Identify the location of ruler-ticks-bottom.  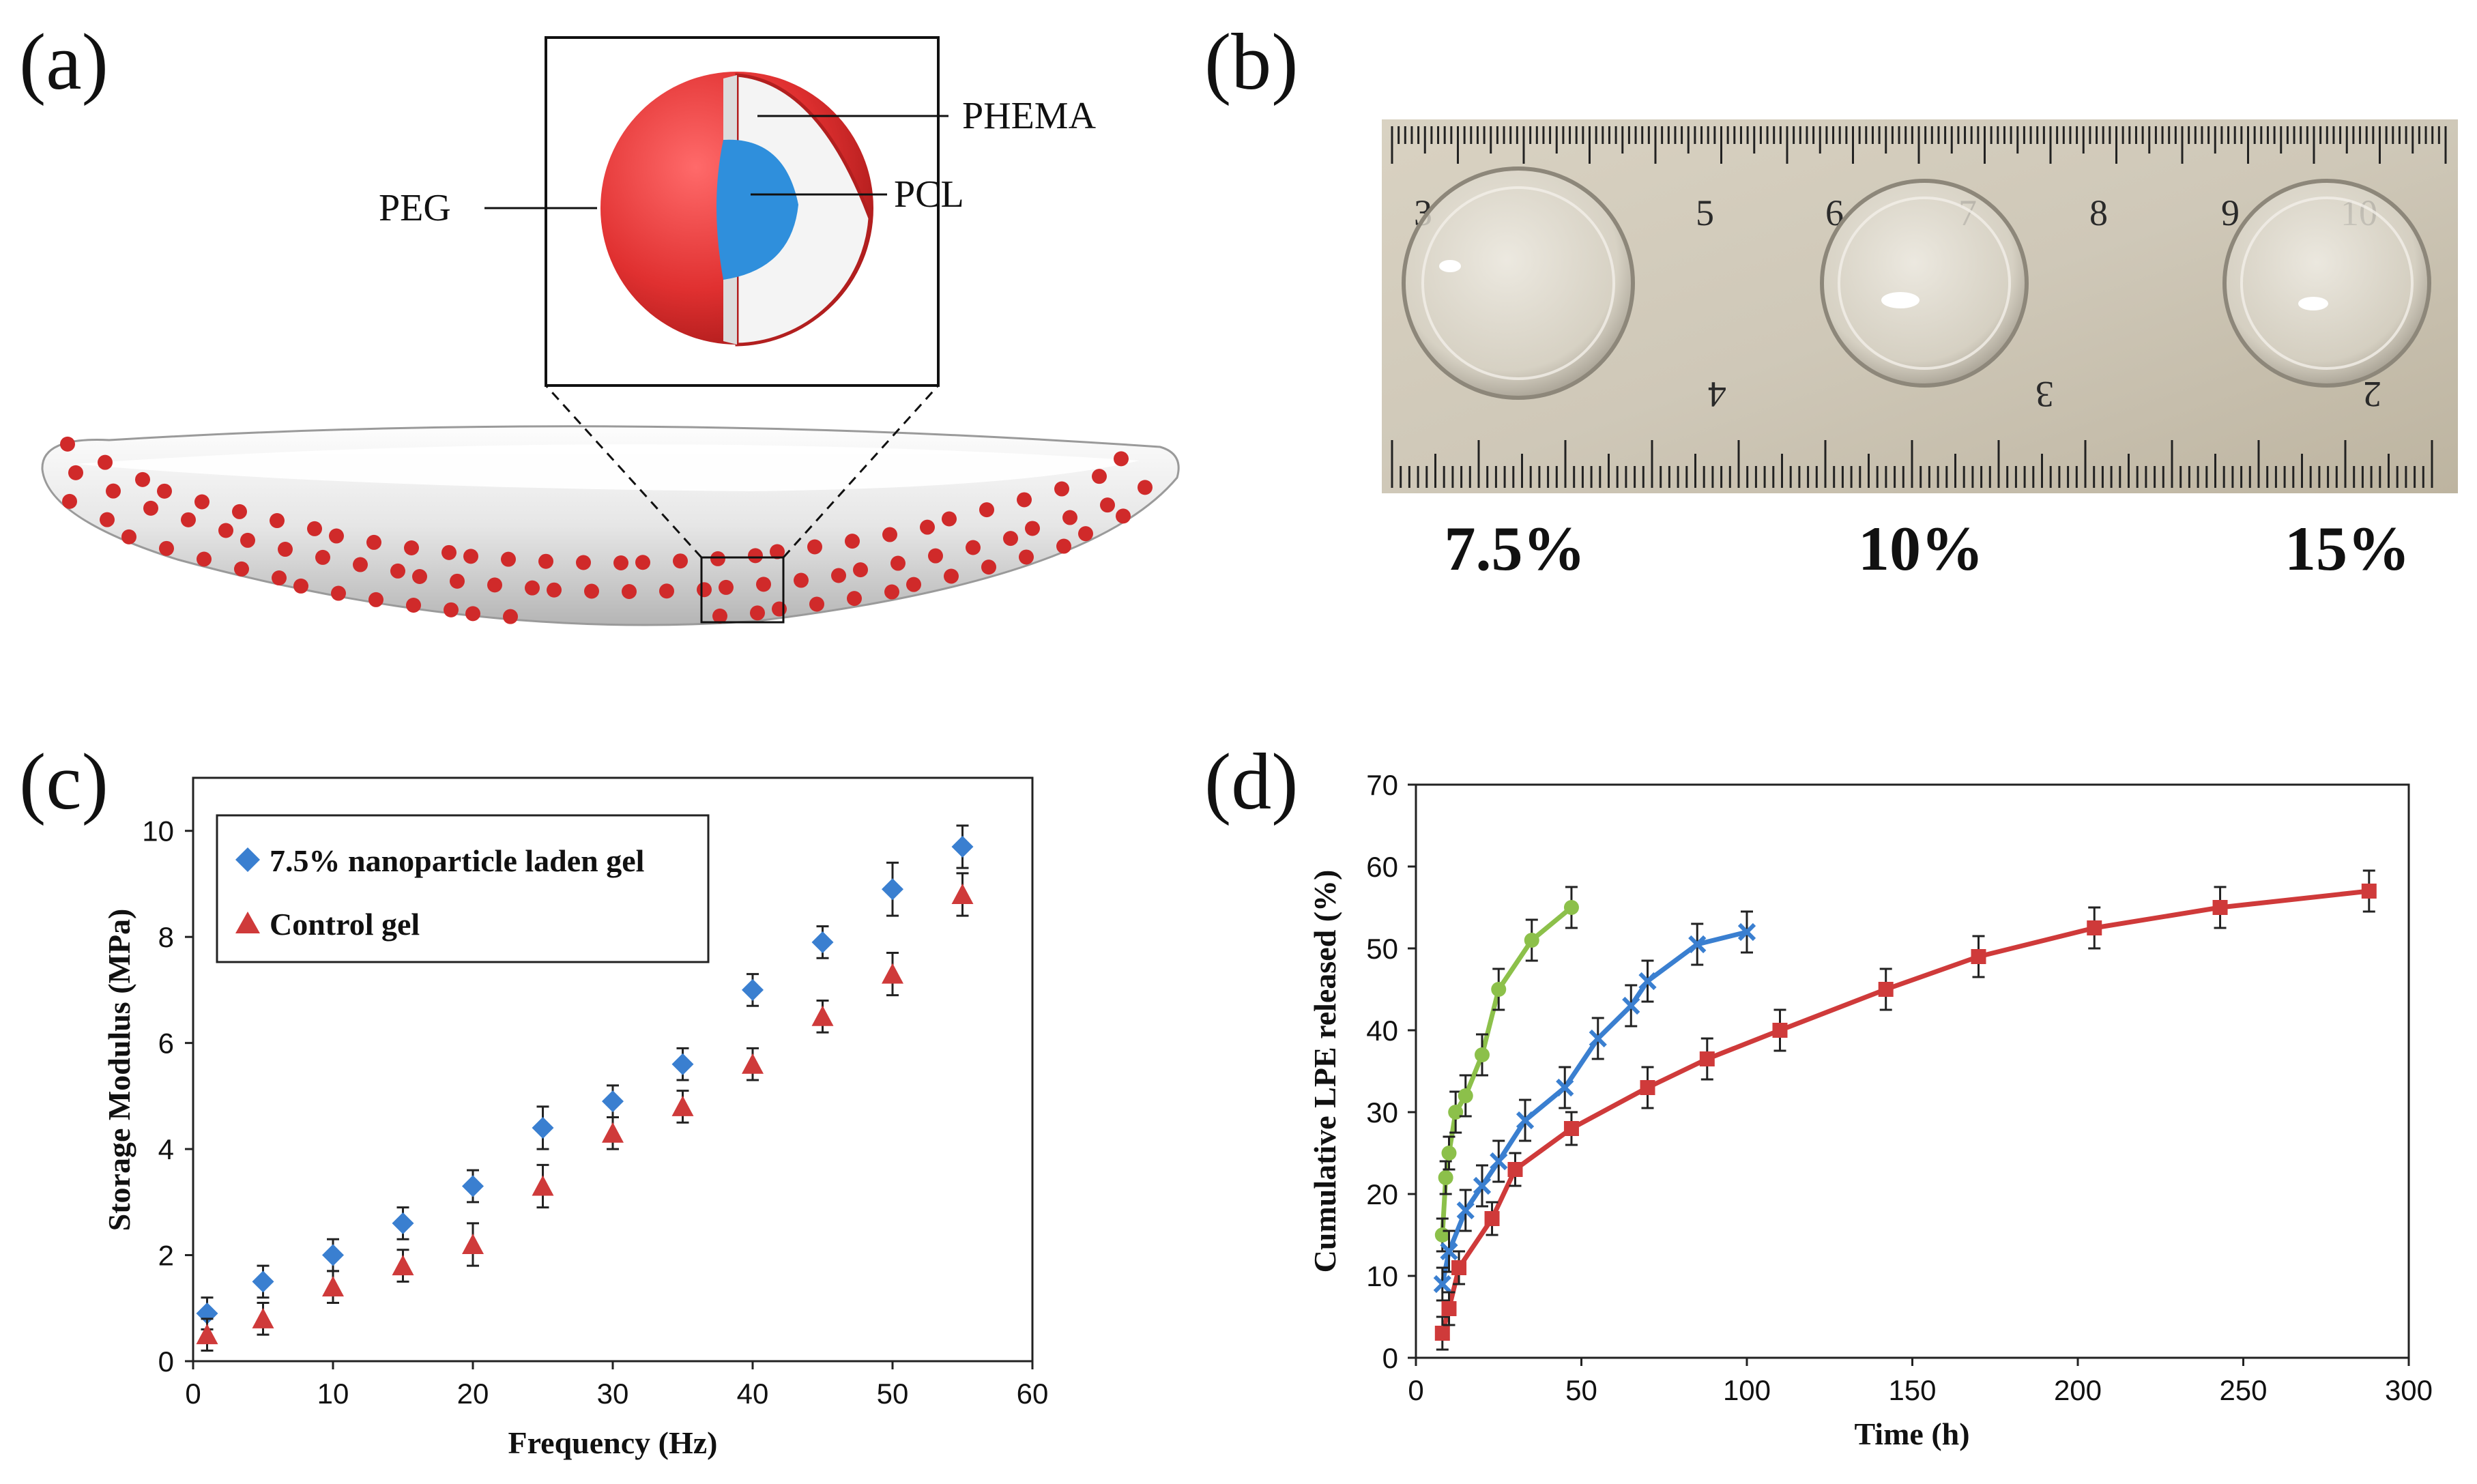
(1912, 464).